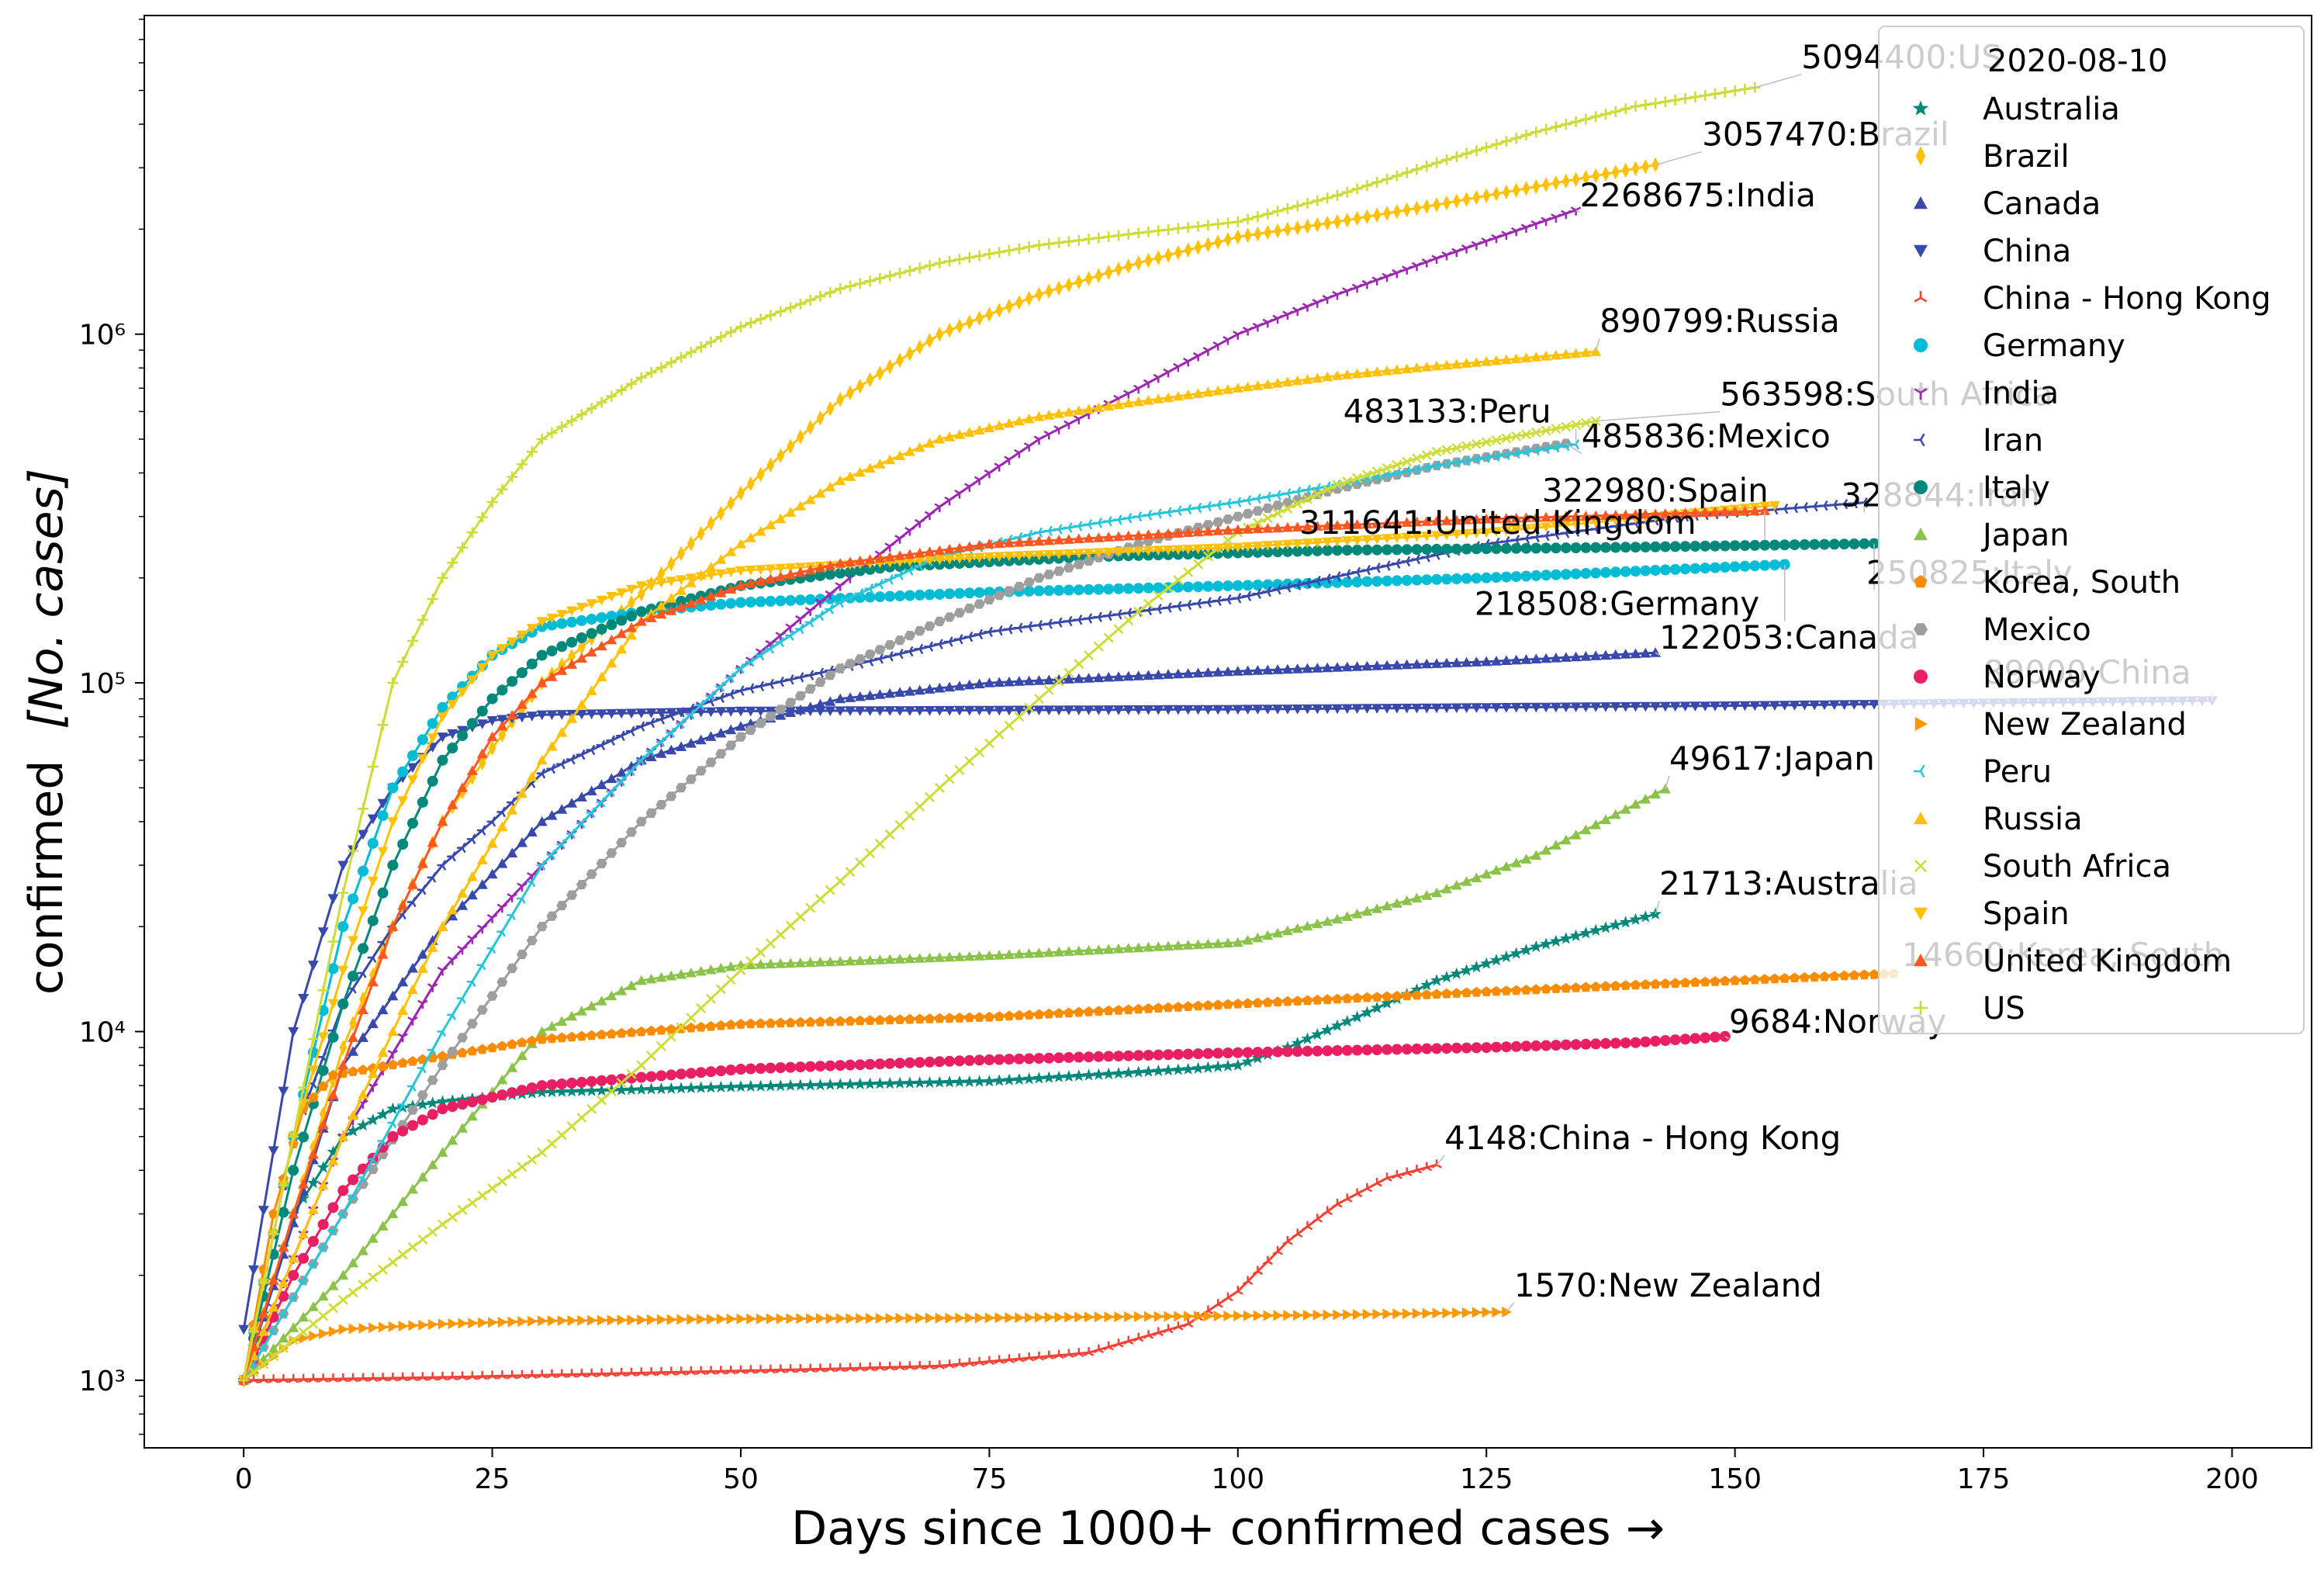 The image size is (2324, 1572). I want to click on legend-label: Japan, so click(2025, 535).